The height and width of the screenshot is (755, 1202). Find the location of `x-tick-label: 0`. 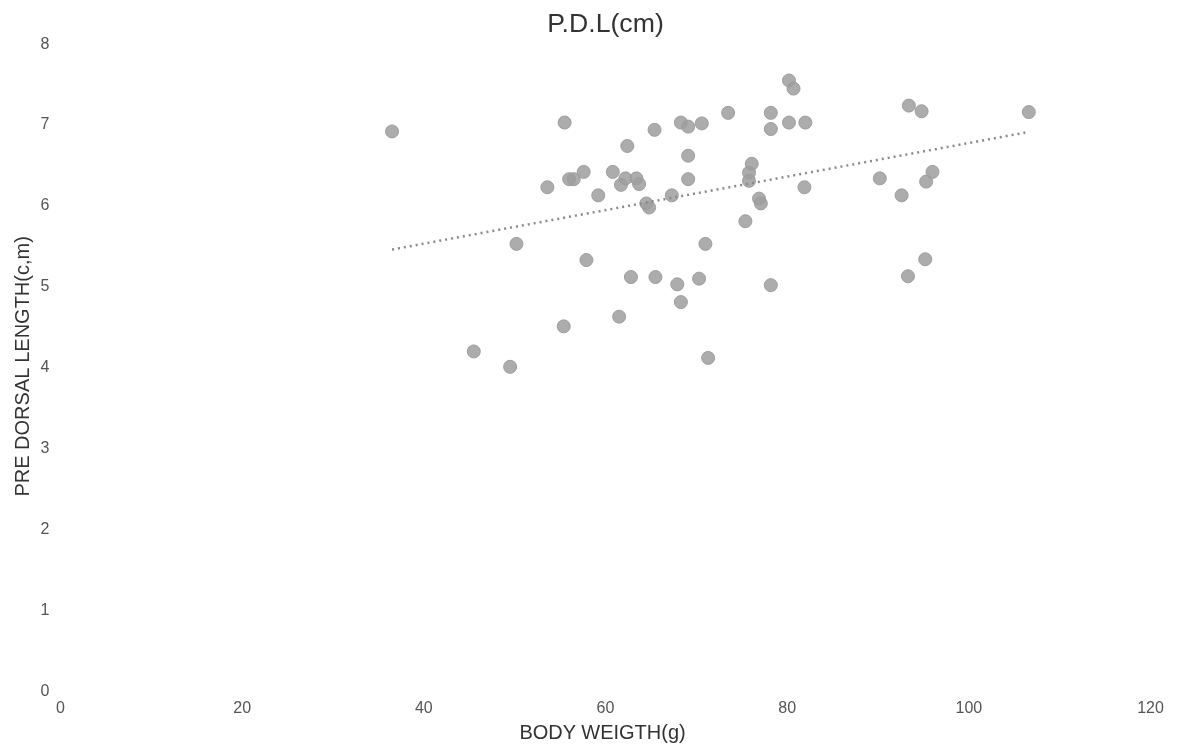

x-tick-label: 0 is located at coordinates (61, 707).